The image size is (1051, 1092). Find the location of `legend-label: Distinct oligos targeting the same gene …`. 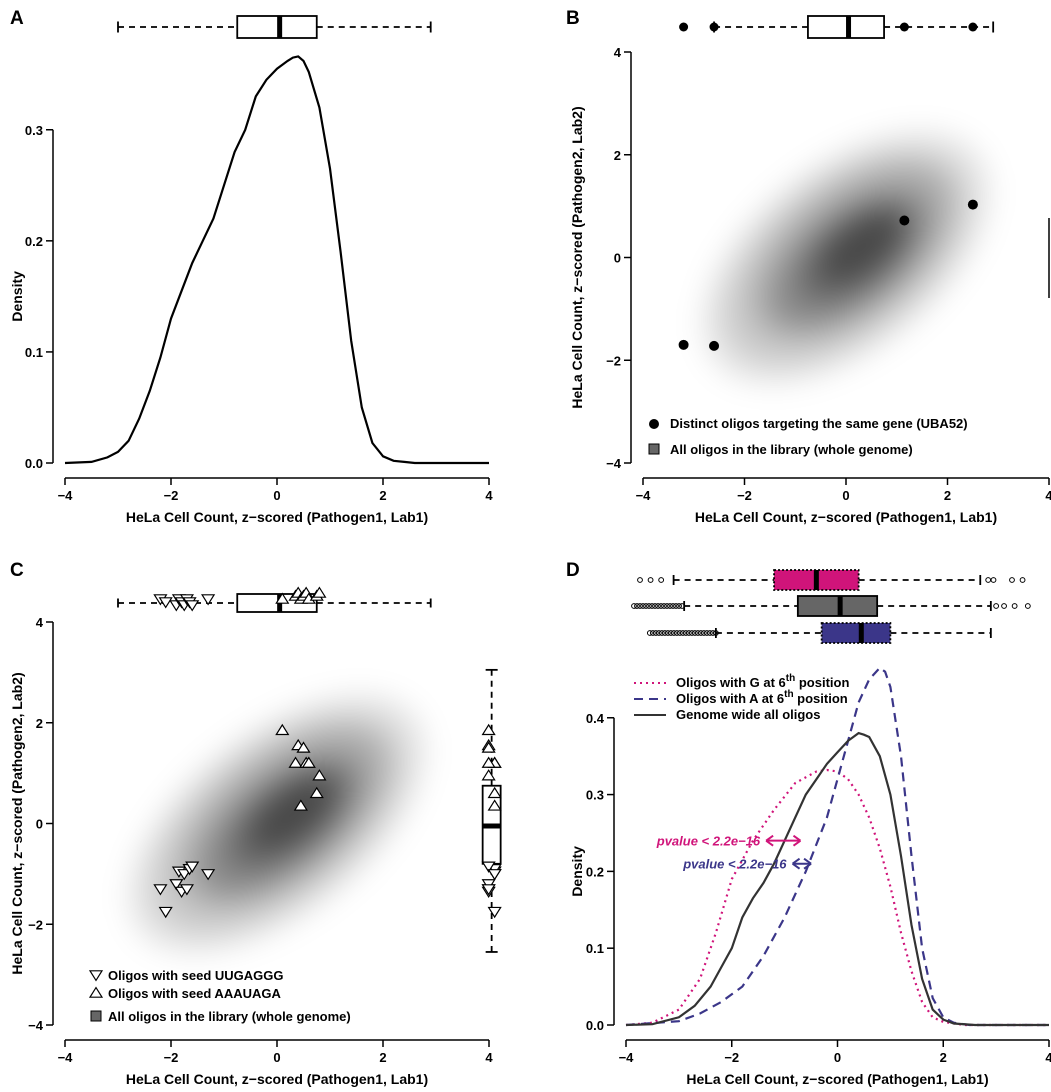

legend-label: Distinct oligos targeting the same gene … is located at coordinates (819, 423).